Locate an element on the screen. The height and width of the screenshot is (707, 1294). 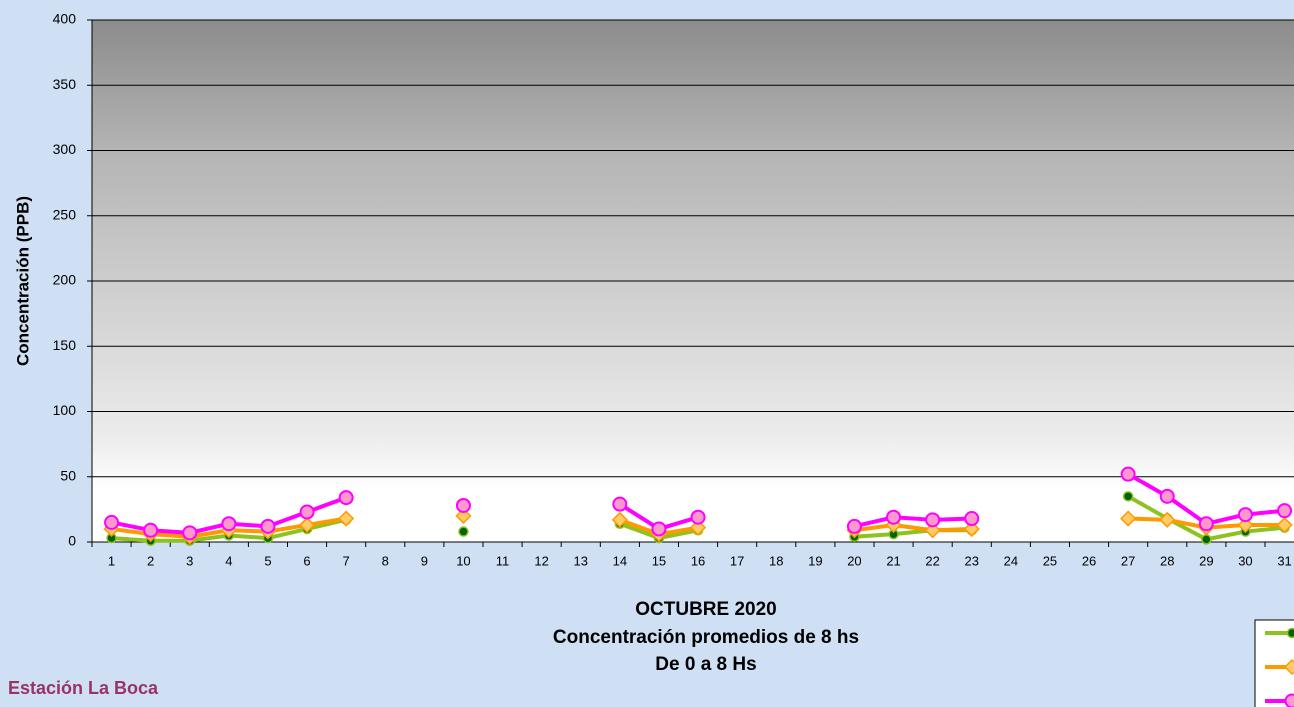
x-tick-label: 4 is located at coordinates (228, 560).